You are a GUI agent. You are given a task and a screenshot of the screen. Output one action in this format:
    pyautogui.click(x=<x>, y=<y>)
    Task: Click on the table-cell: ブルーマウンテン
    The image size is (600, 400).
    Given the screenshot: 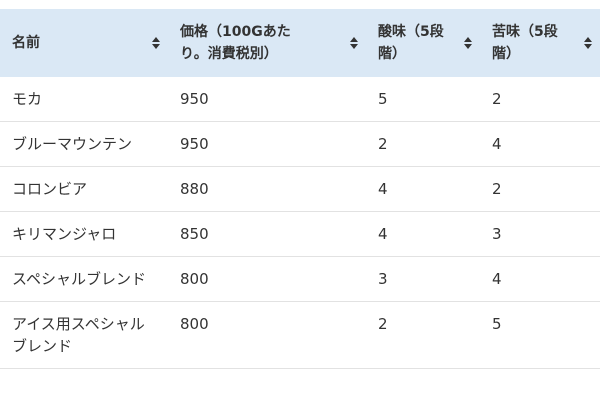 What is the action you would take?
    pyautogui.click(x=84, y=144)
    